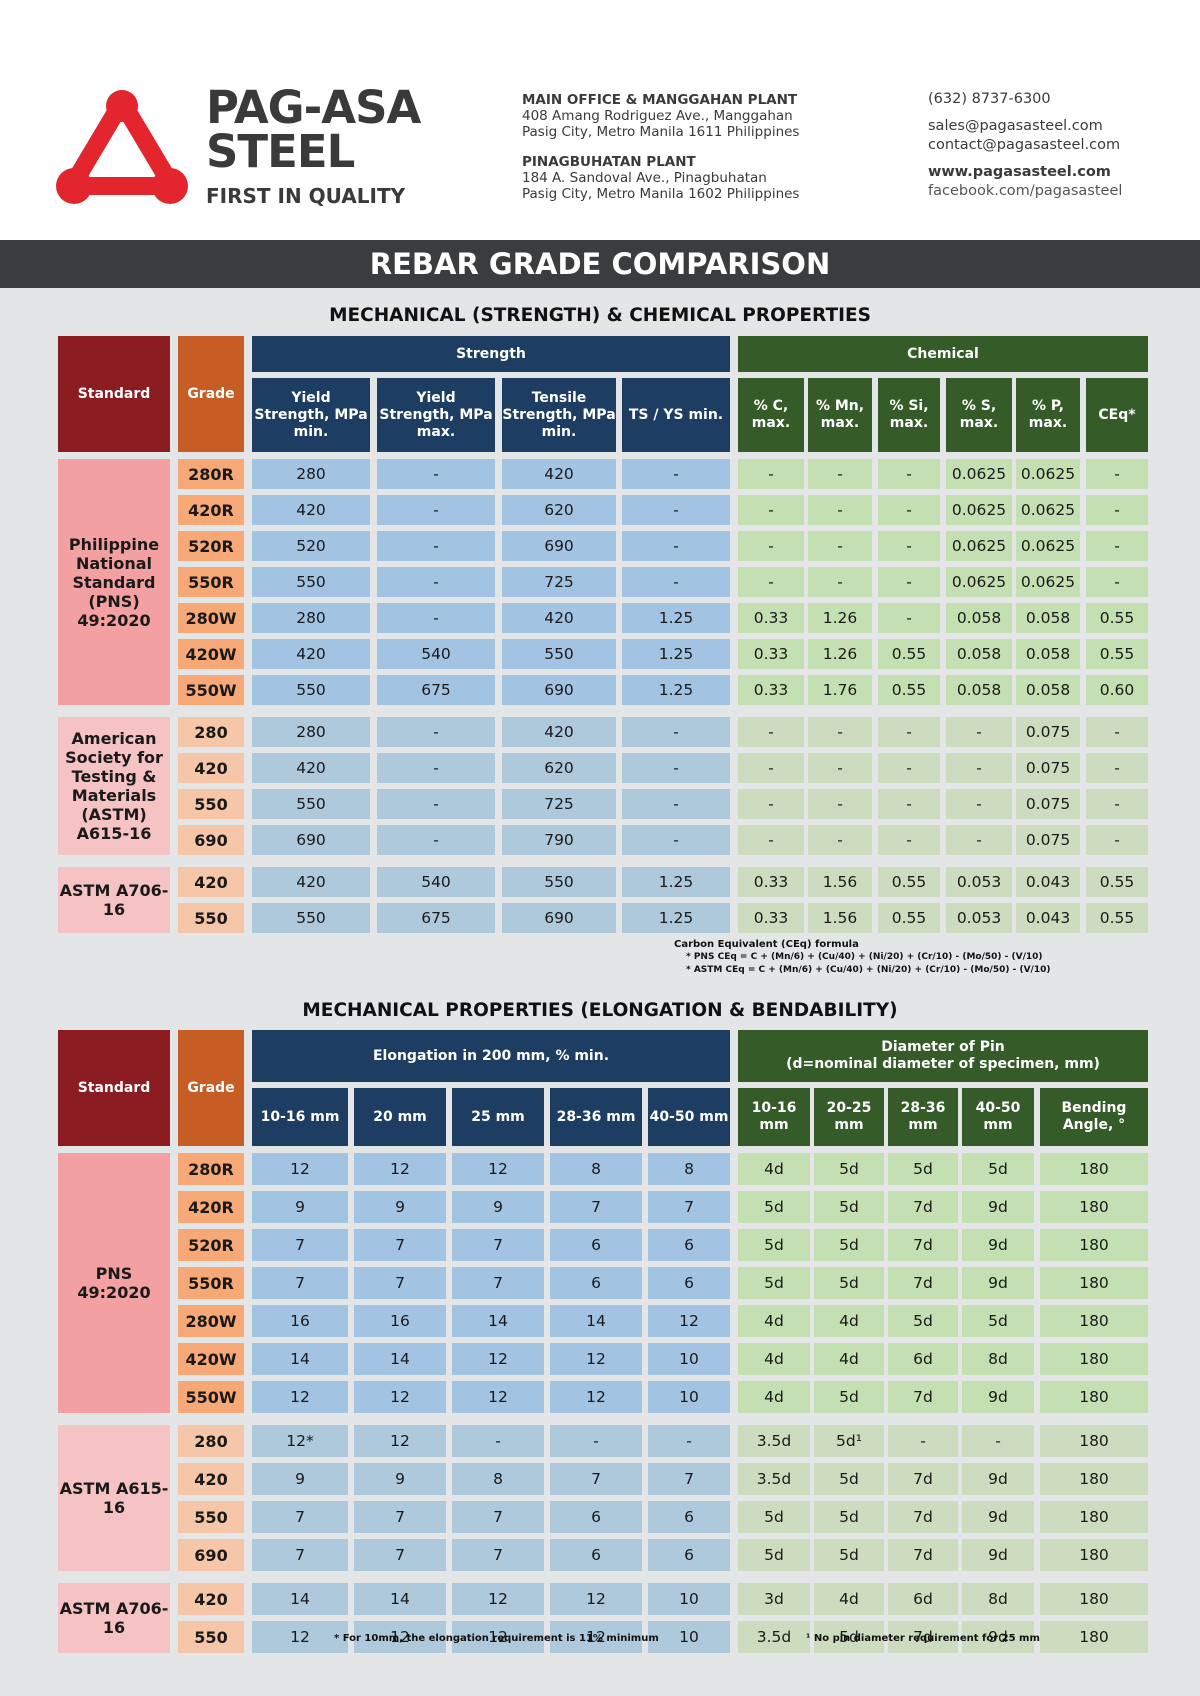 This screenshot has width=1200, height=1696. Describe the element at coordinates (1048, 415) in the screenshot. I see `column-header: % P, max.` at that location.